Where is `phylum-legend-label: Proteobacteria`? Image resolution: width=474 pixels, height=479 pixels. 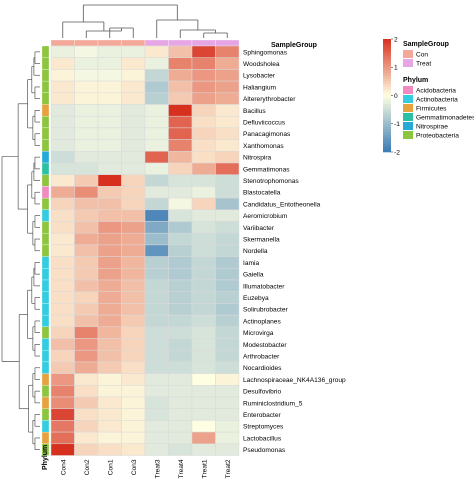
phylum-legend-label: Proteobacteria is located at coordinates (437, 136).